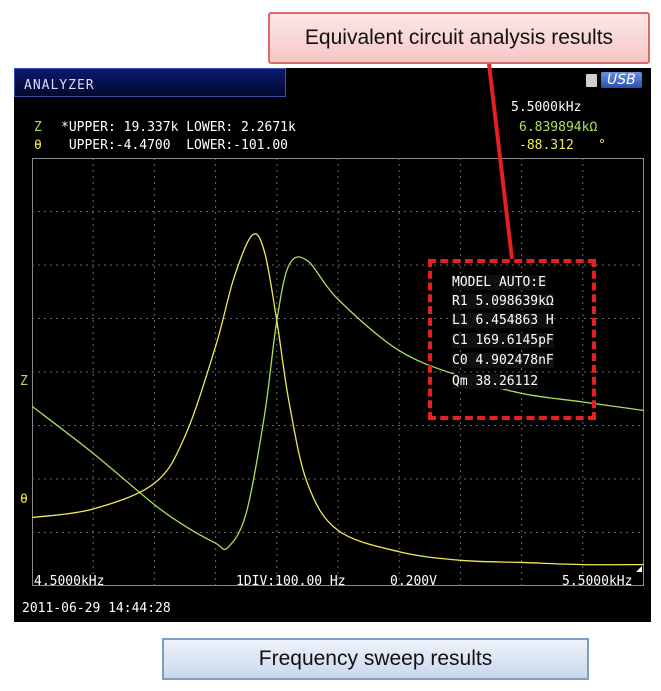  Describe the element at coordinates (503, 320) in the screenshot. I see `model-line: L1 6.454863 H` at that location.